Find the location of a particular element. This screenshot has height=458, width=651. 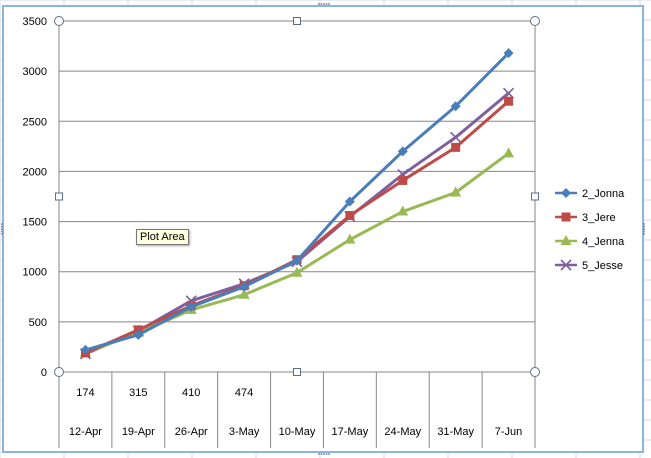

x-tick-label: 10-May is located at coordinates (297, 432).